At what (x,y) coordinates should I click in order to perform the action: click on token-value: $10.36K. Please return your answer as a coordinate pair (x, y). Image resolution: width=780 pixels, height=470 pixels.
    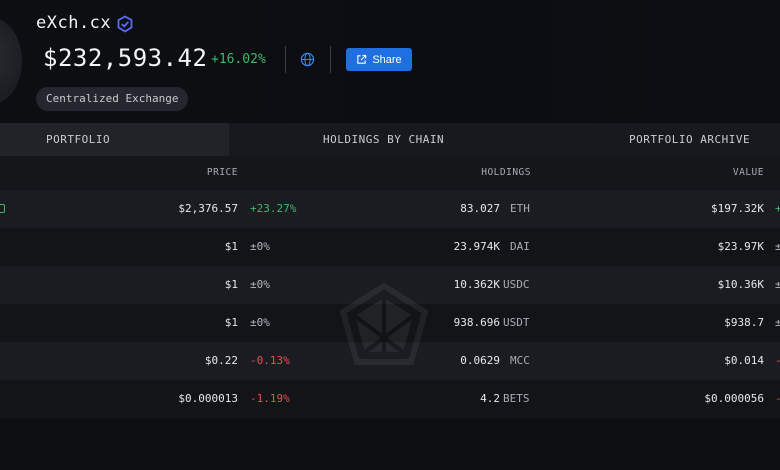
    Looking at the image, I should click on (740, 284).